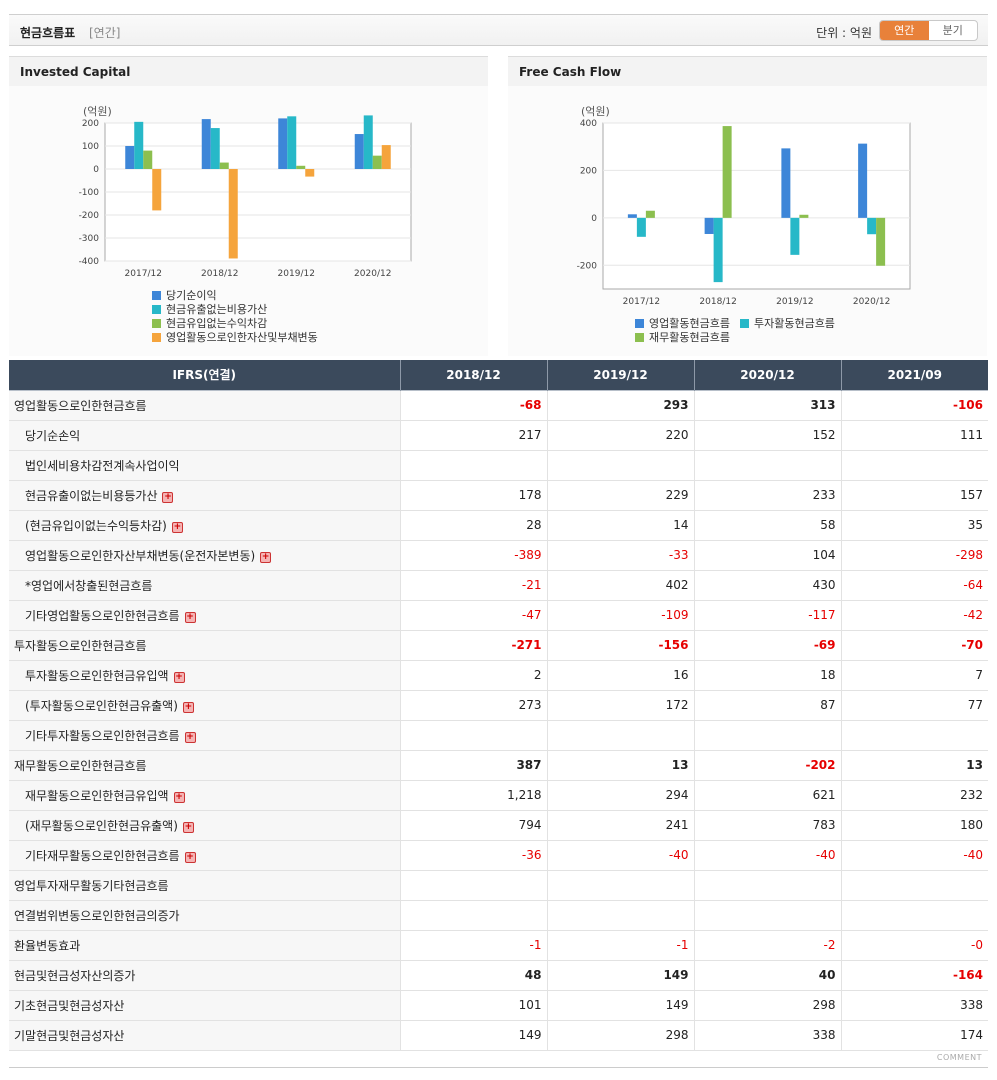 This screenshot has height=1080, width=997. Describe the element at coordinates (204, 405) in the screenshot. I see `row-label: 영업활동으로인한현금흐름` at that location.